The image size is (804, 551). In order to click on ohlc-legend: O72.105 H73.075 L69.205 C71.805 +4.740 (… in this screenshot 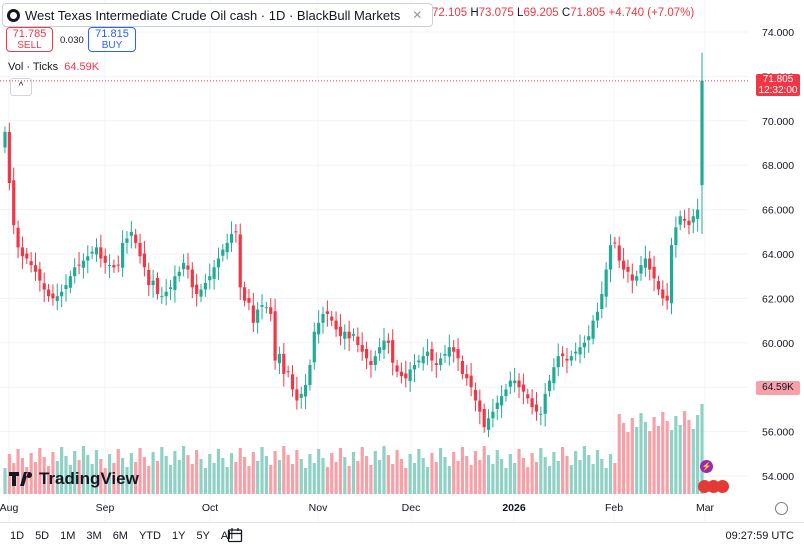, I will do `click(559, 13)`.